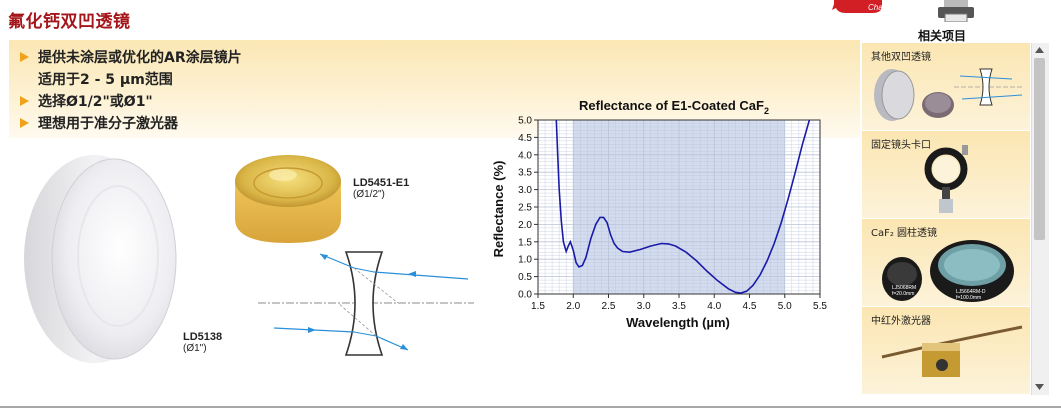 This screenshot has height=416, width=1061. I want to click on biconcave-lens-diagram, so click(366, 303).